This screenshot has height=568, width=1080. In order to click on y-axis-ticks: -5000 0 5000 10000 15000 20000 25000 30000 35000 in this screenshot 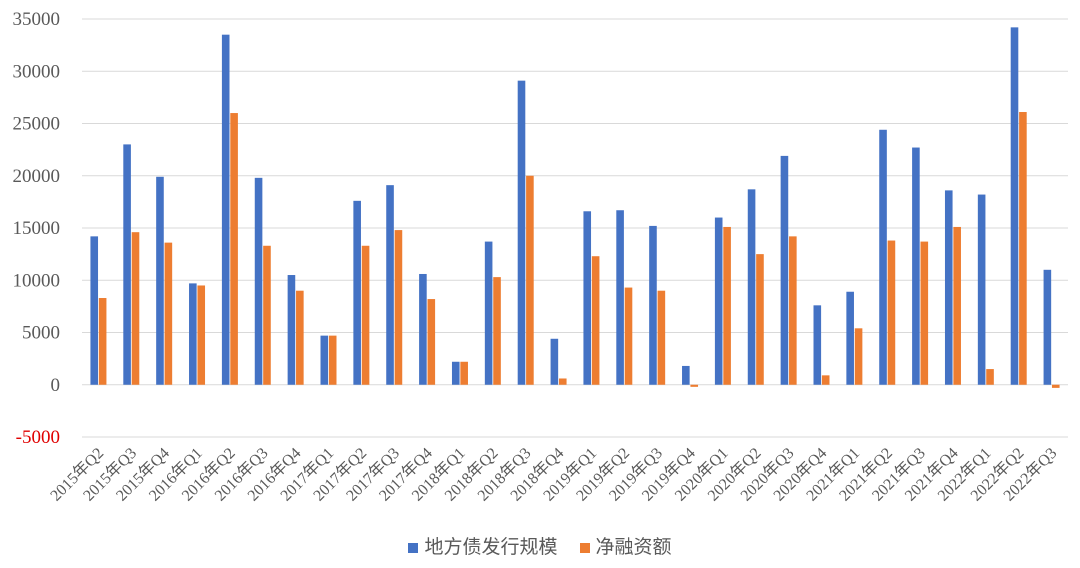, I will do `click(37, 228)`.